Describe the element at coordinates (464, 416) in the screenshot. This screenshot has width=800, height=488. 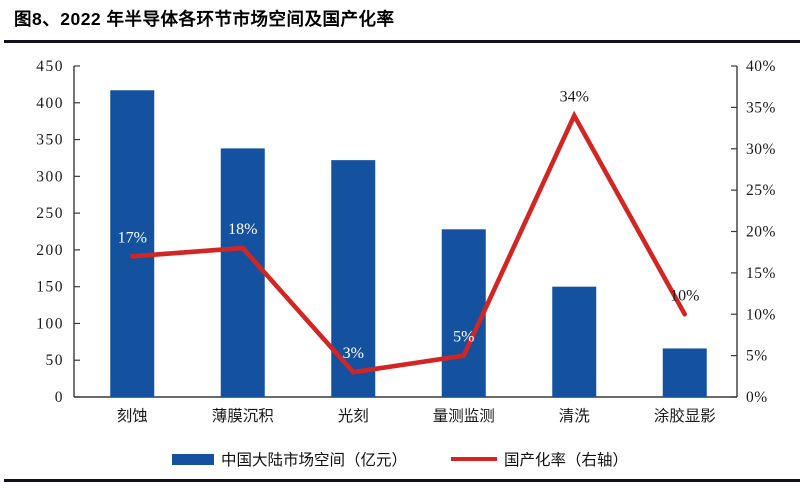
I see `category-label: 量测监测` at that location.